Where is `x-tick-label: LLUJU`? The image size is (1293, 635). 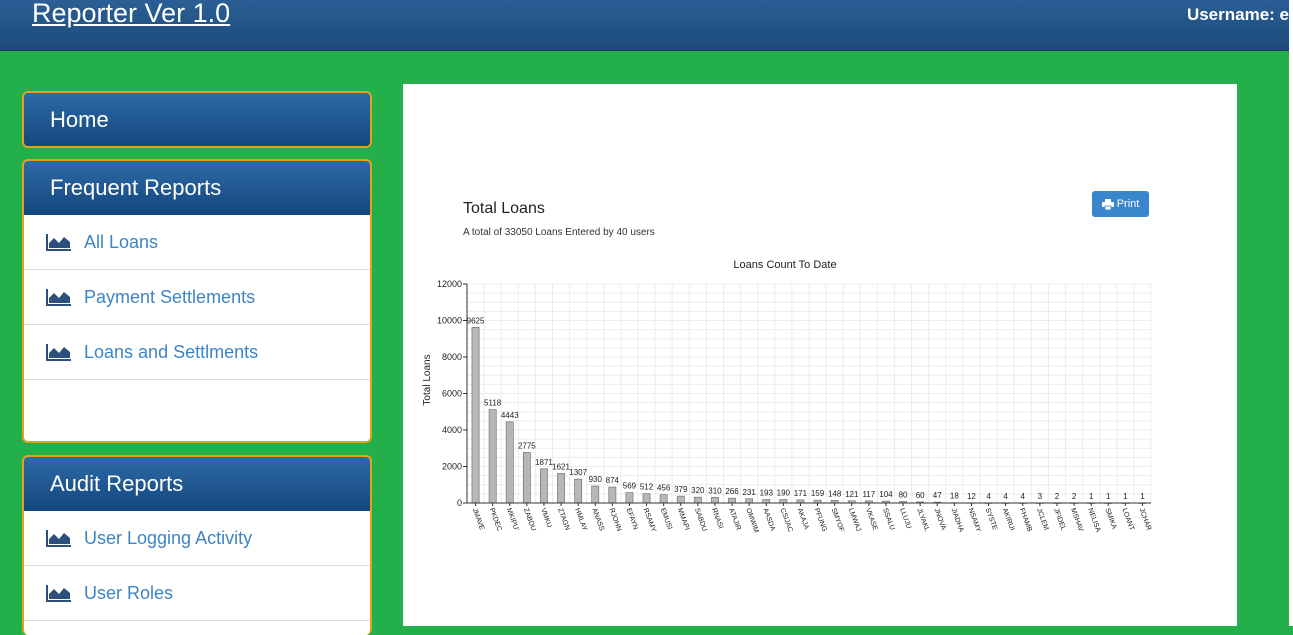
x-tick-label: LLUJU is located at coordinates (905, 518).